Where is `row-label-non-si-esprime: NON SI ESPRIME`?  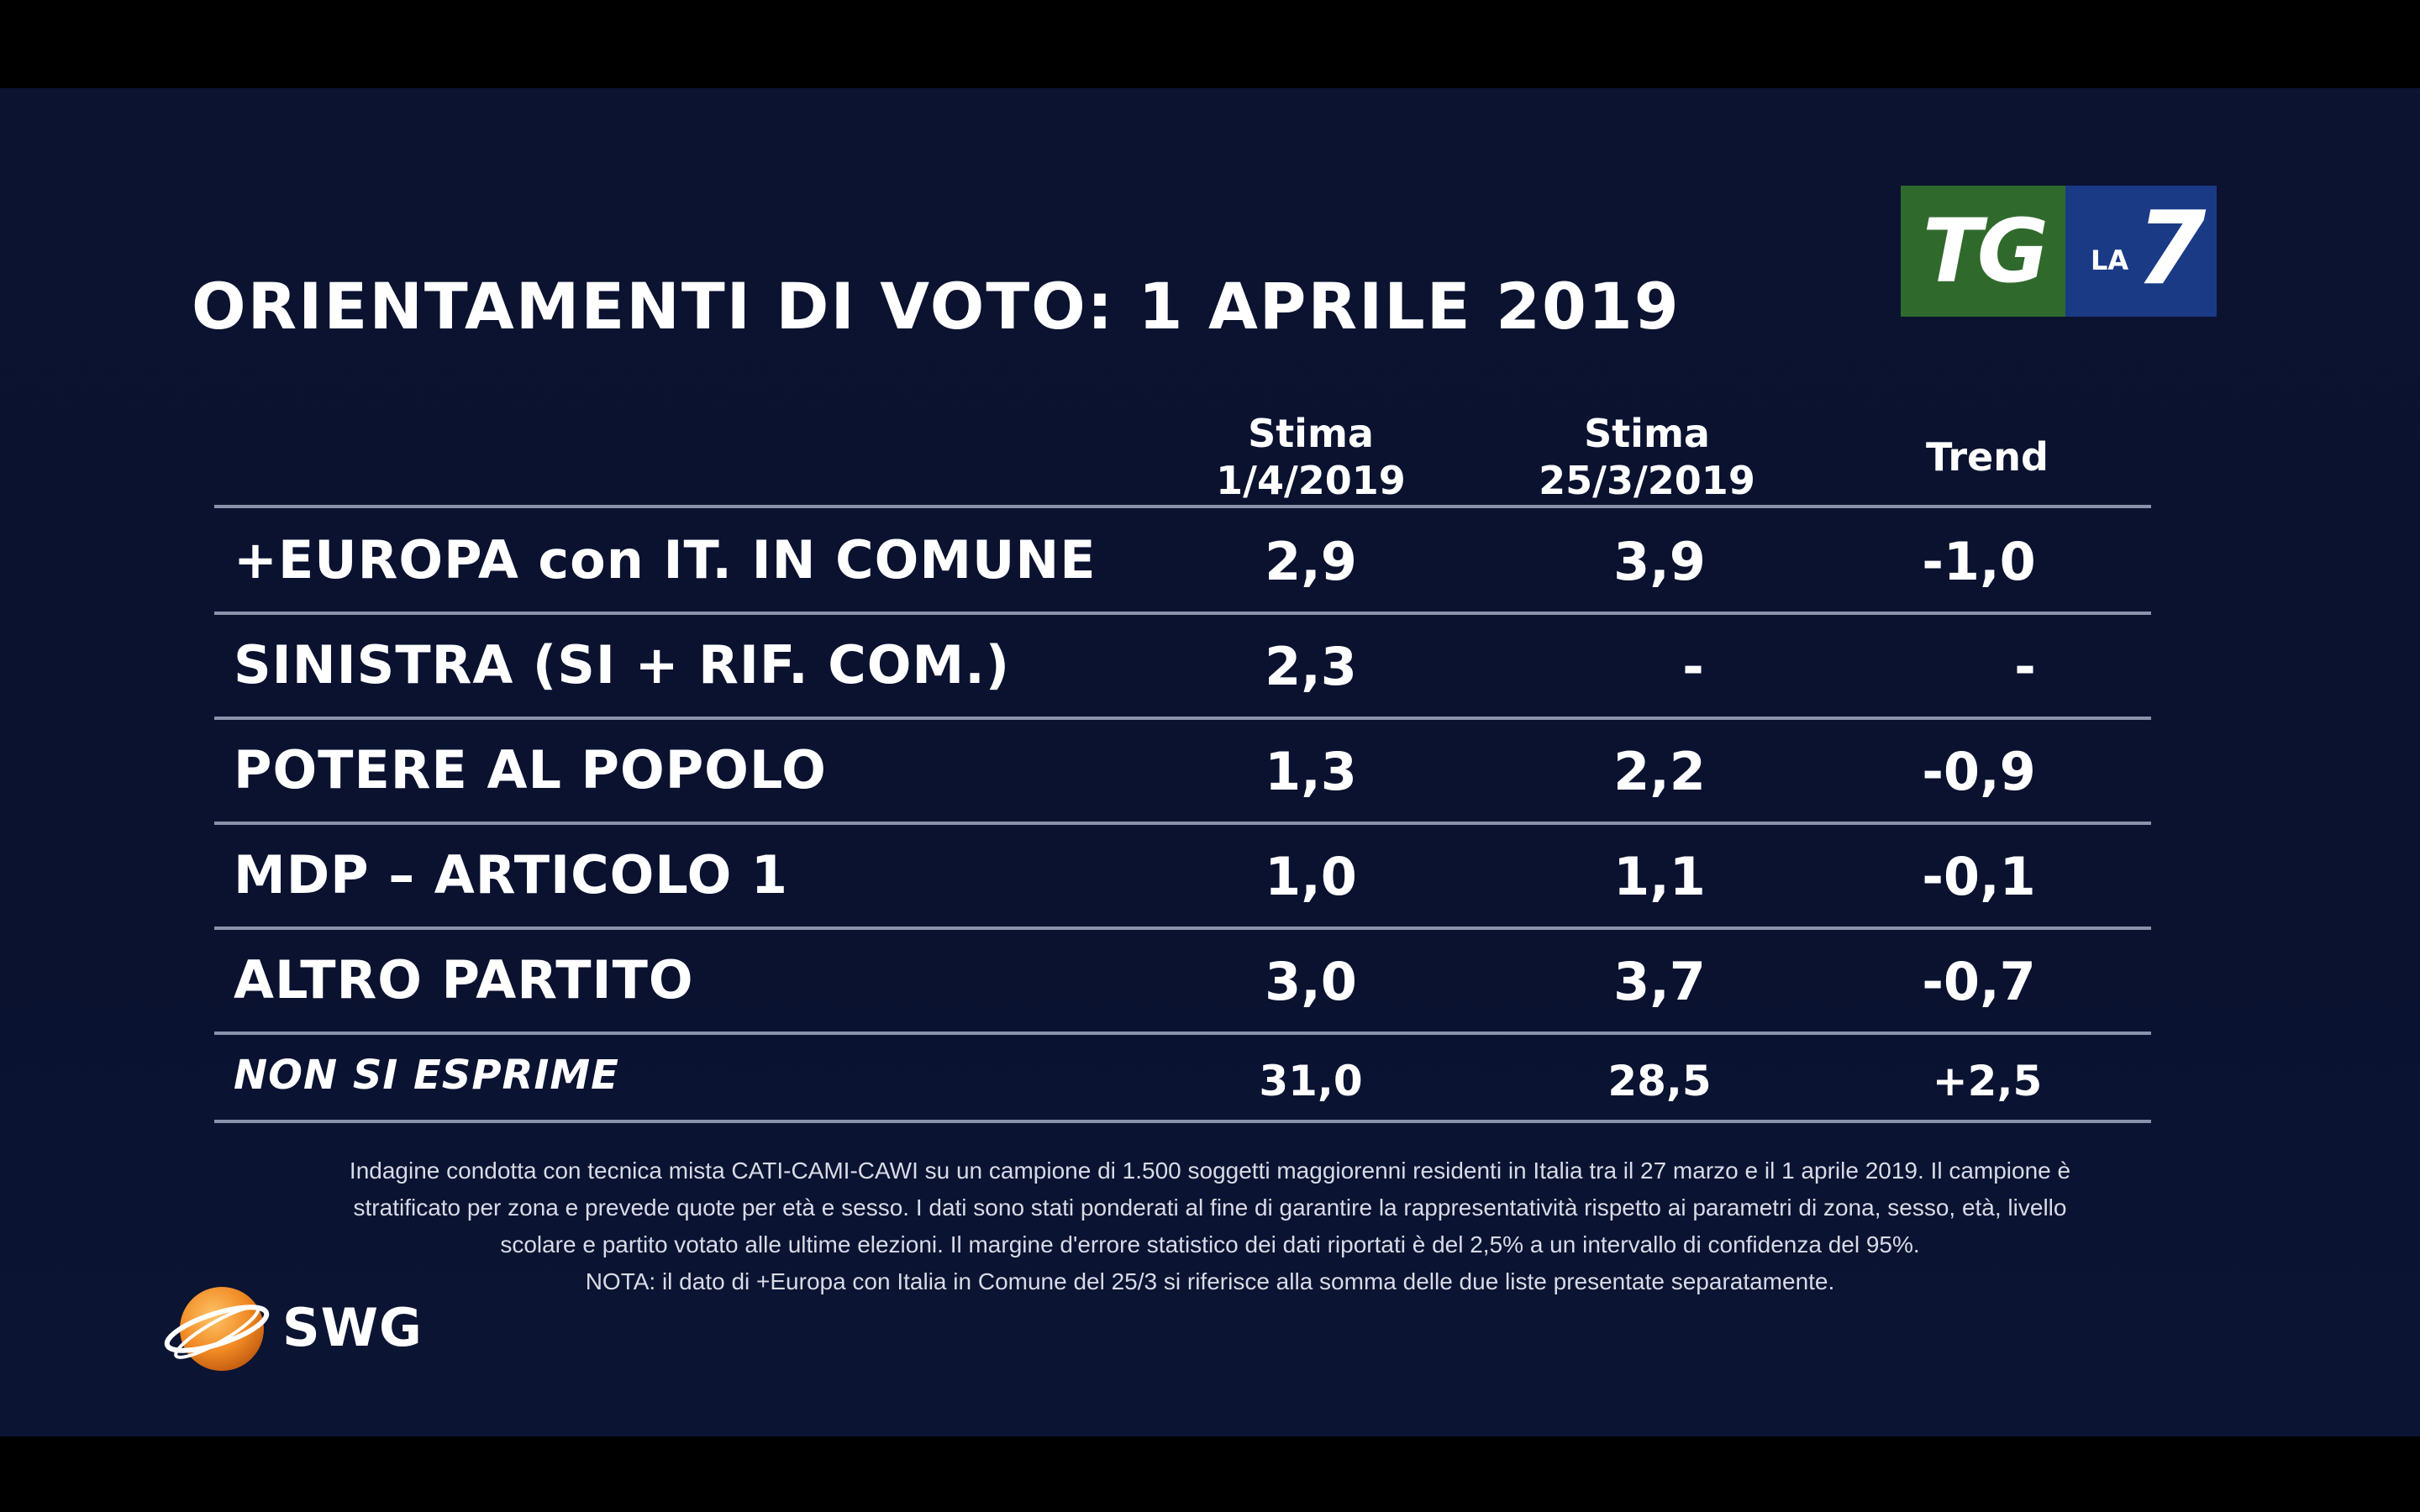
row-label-non-si-esprime: NON SI ESPRIME is located at coordinates (427, 1075).